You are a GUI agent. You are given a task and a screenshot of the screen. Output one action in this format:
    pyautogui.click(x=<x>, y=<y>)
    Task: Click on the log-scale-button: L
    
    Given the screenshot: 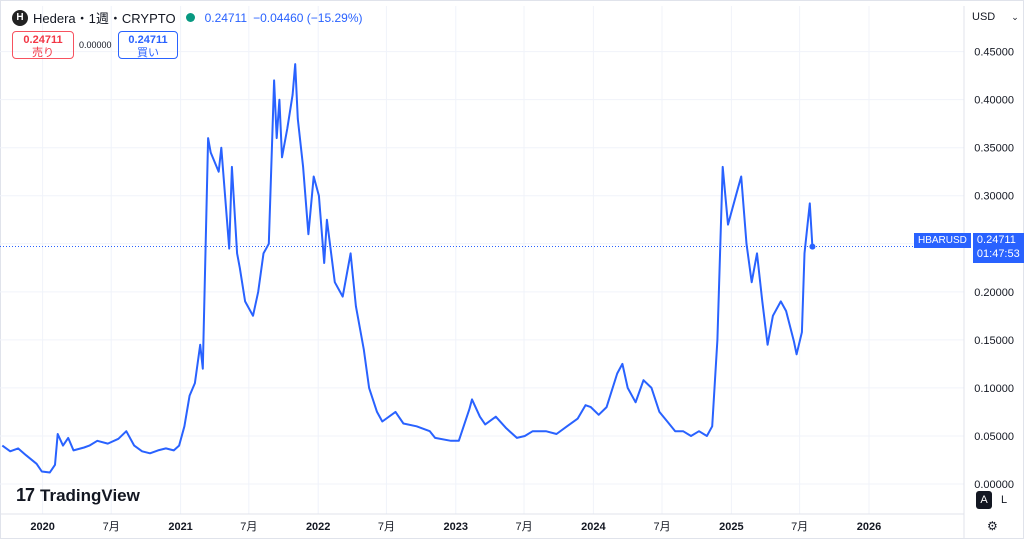 What is the action you would take?
    pyautogui.click(x=1004, y=500)
    